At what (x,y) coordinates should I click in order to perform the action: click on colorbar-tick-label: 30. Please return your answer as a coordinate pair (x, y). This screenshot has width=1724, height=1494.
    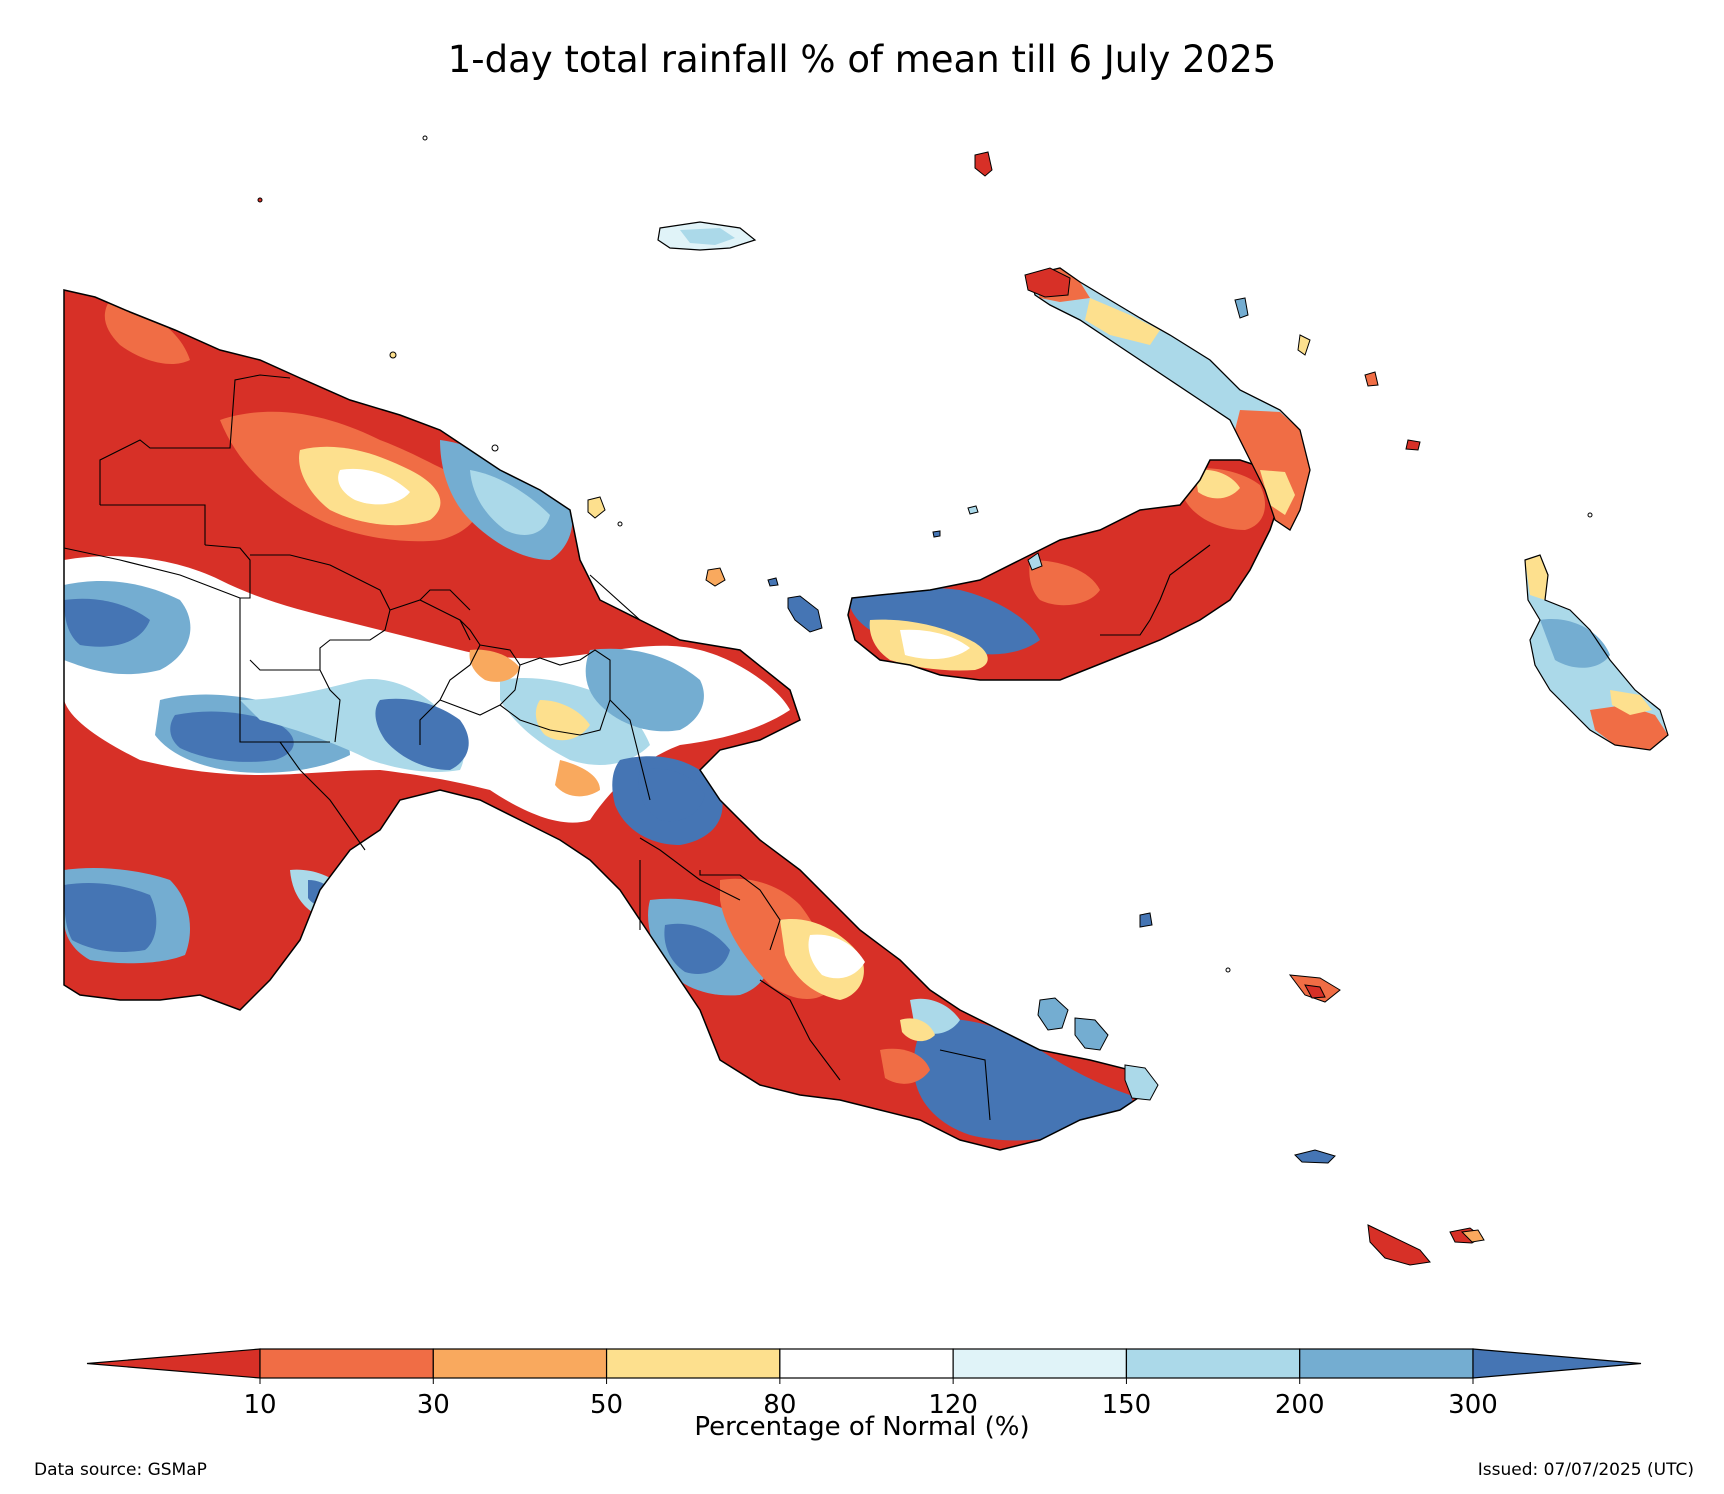
    Looking at the image, I should click on (433, 1405).